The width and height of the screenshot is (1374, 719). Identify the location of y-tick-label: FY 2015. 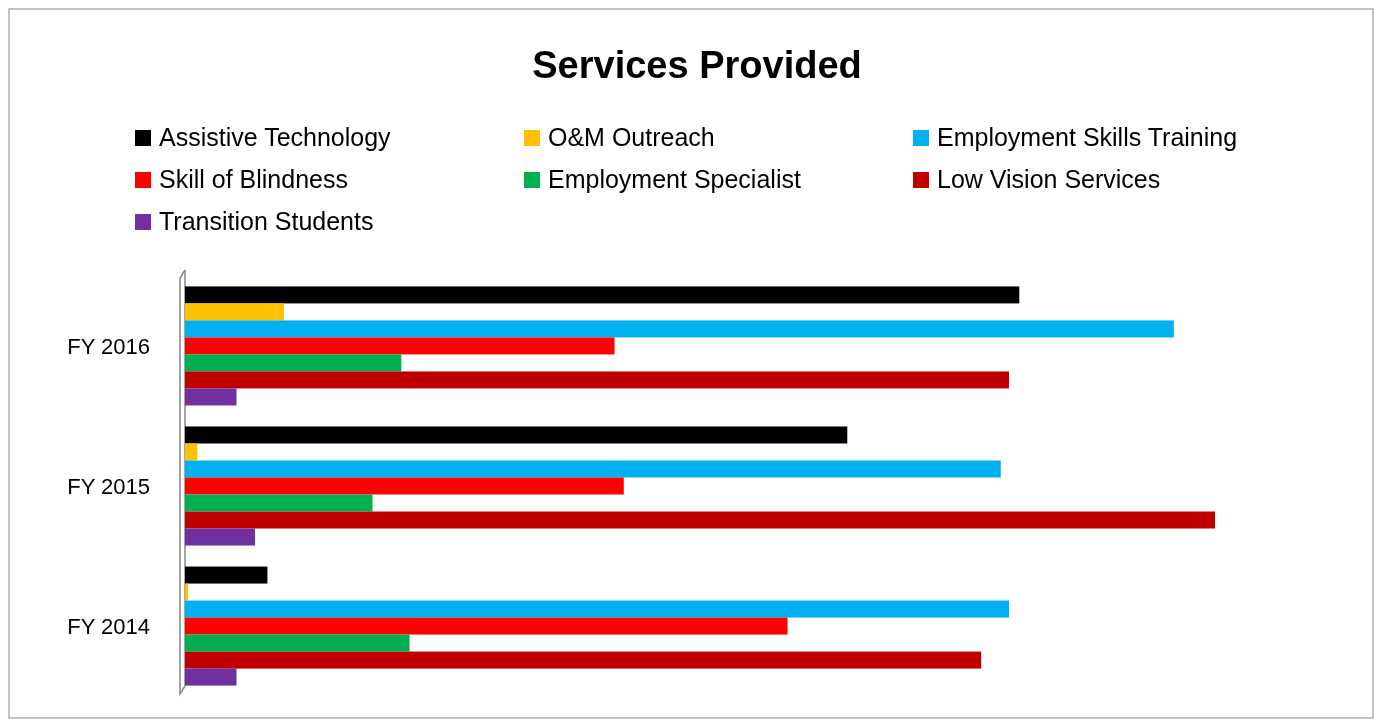
(108, 486).